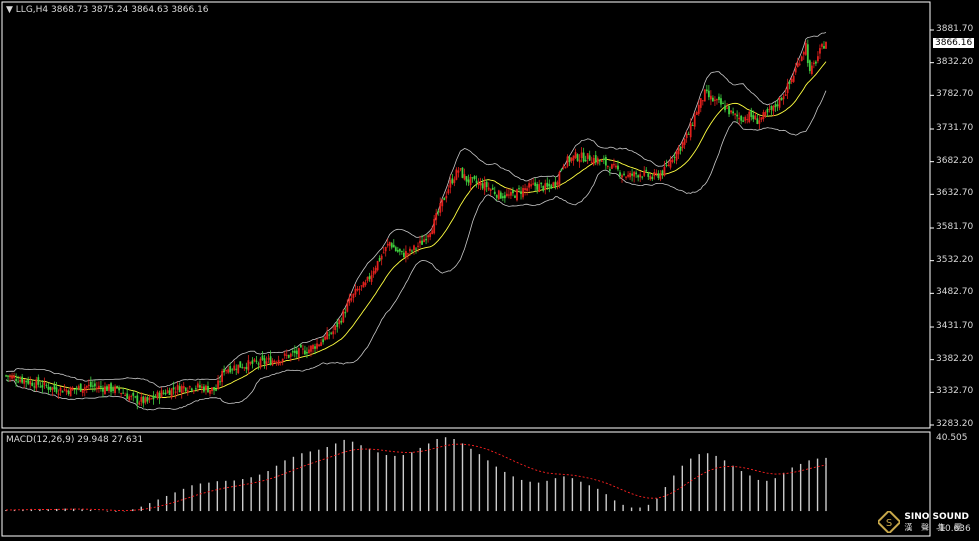  Describe the element at coordinates (70, 10) in the screenshot. I see `open-value: 3868.73` at that location.